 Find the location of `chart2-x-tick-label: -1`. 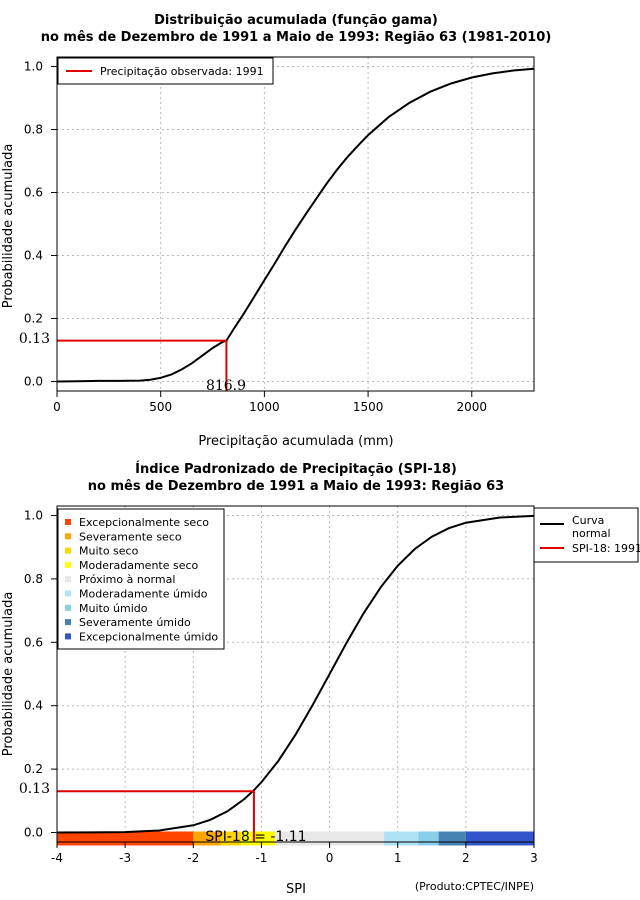

chart2-x-tick-label: -1 is located at coordinates (261, 858).